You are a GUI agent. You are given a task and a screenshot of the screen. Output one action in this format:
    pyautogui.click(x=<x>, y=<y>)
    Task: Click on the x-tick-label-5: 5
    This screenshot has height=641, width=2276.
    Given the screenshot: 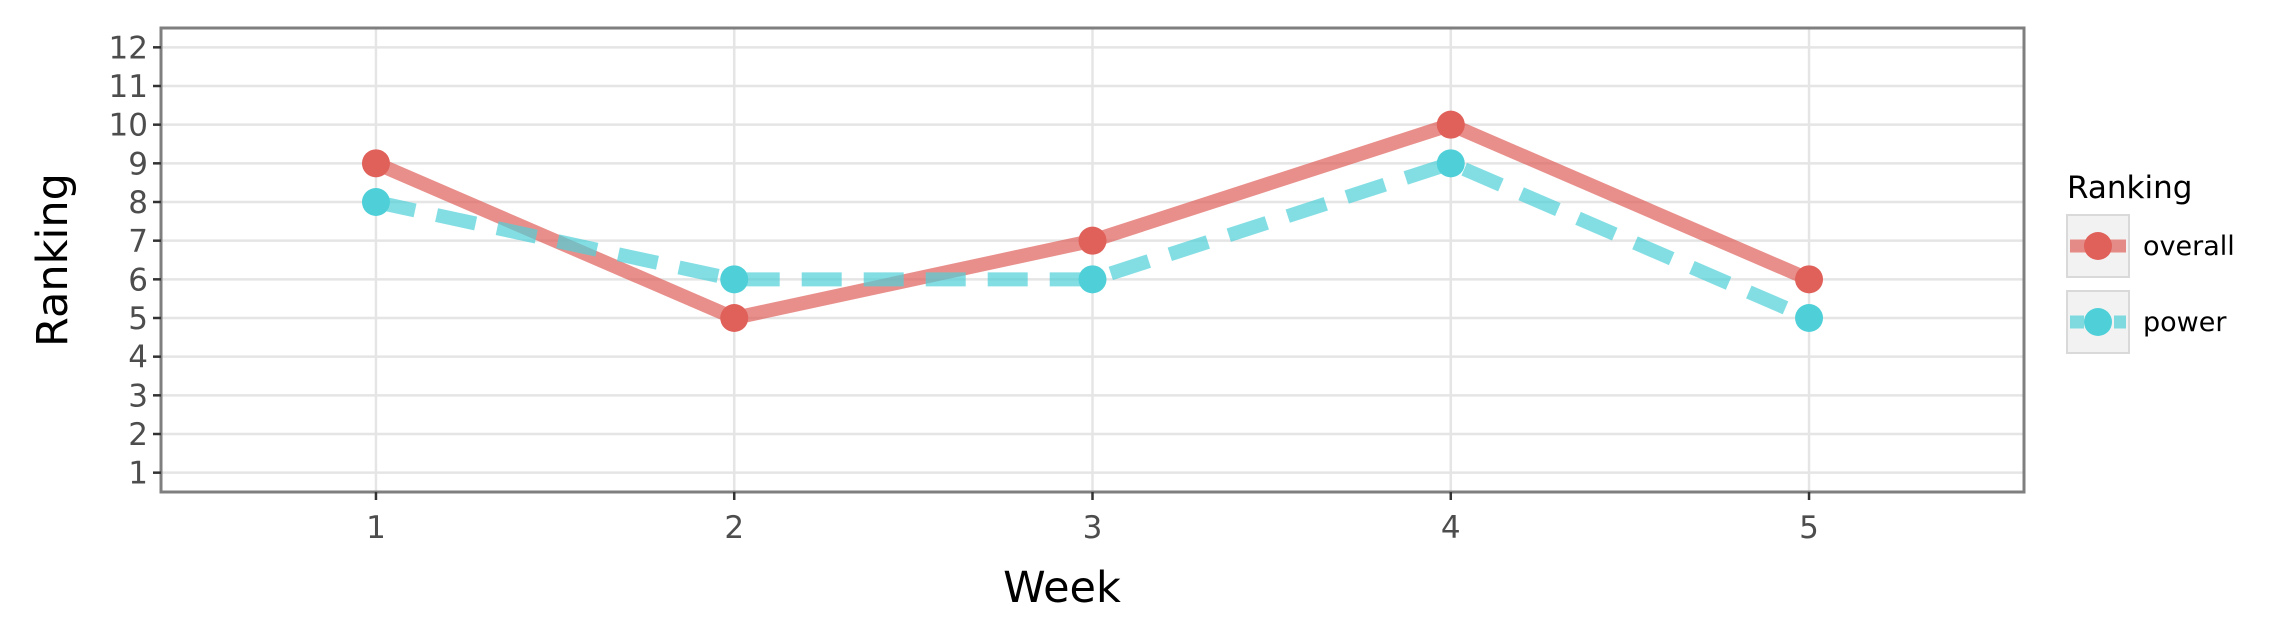 What is the action you would take?
    pyautogui.click(x=1809, y=528)
    